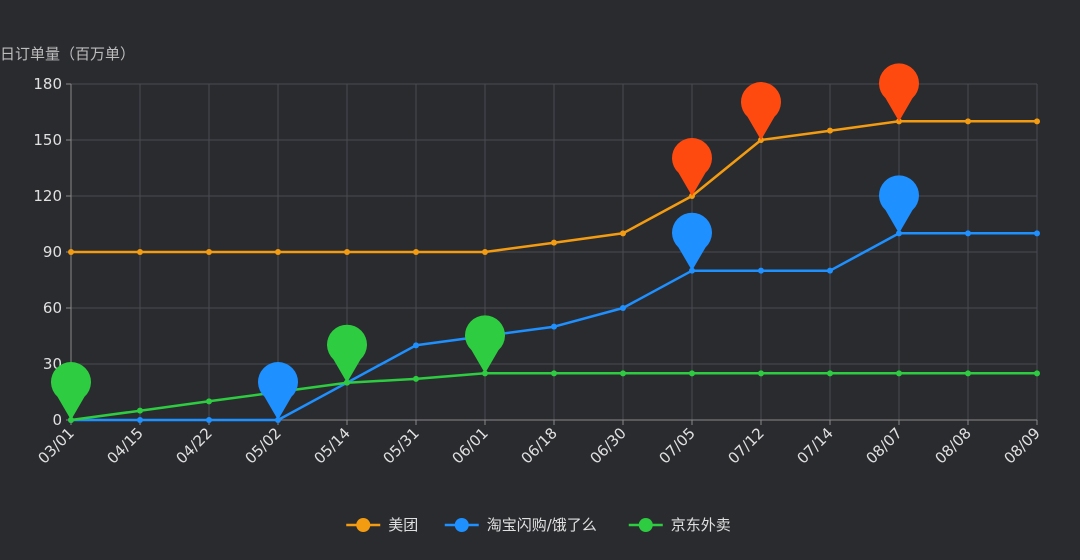 This screenshot has width=1080, height=560. I want to click on legend-item-3: 京东外卖, so click(679, 525).